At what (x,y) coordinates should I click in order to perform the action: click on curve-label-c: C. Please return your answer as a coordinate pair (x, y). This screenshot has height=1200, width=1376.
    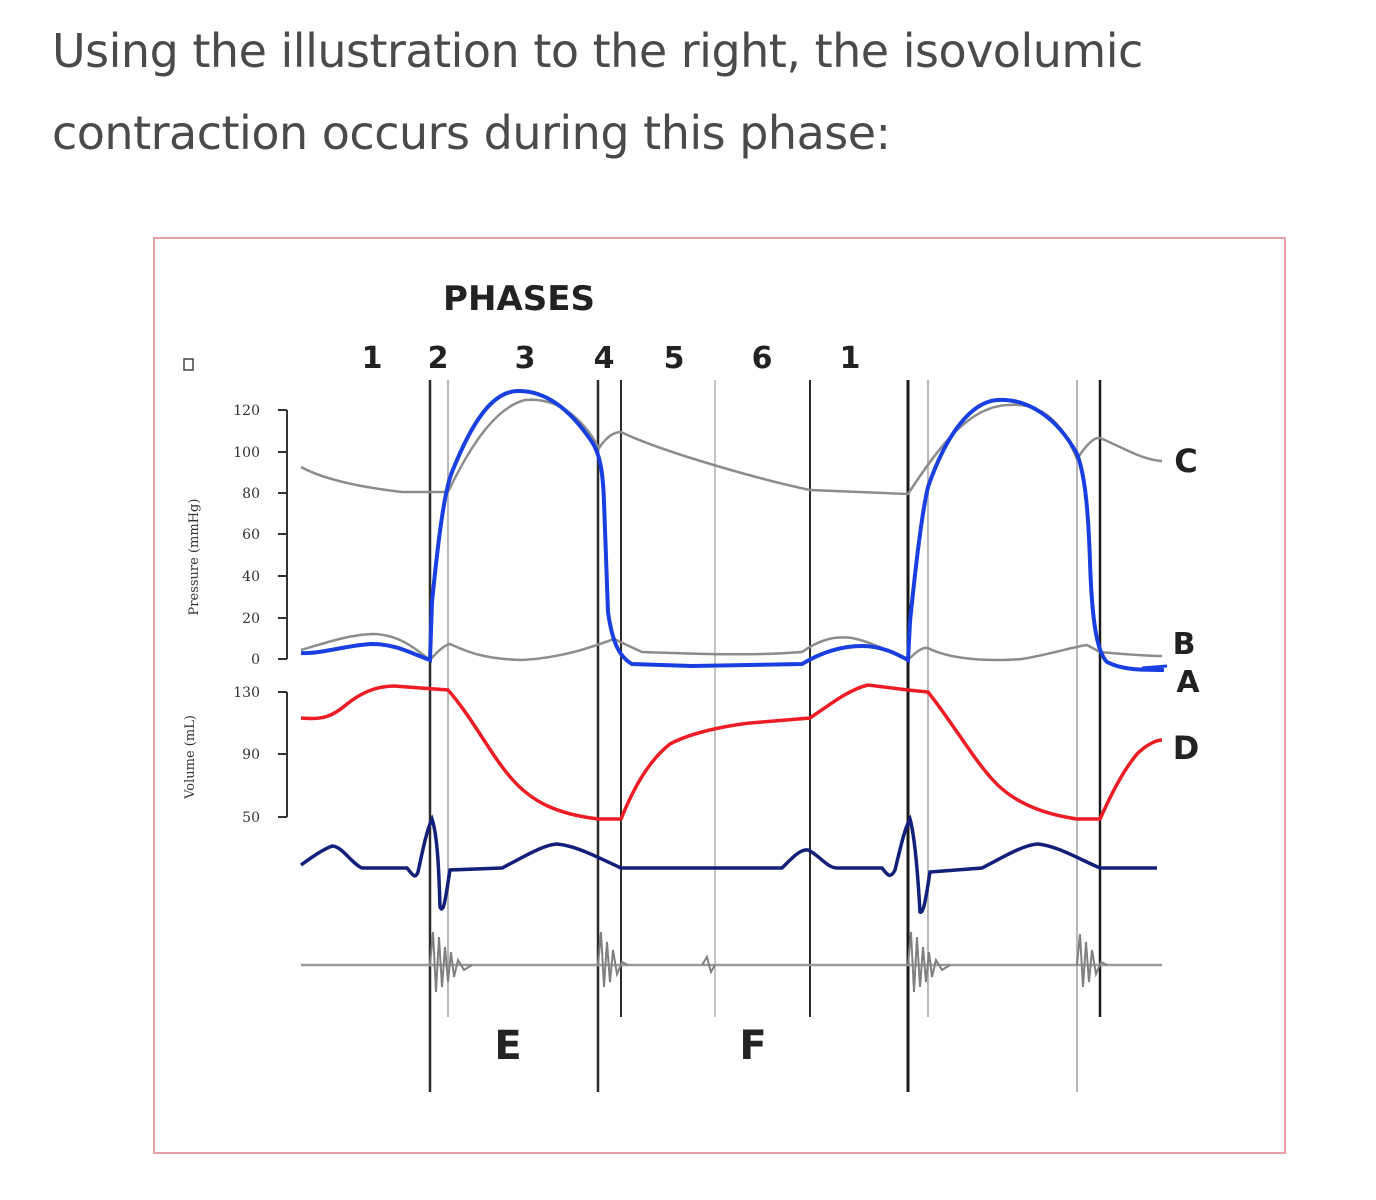
    Looking at the image, I should click on (1185, 461).